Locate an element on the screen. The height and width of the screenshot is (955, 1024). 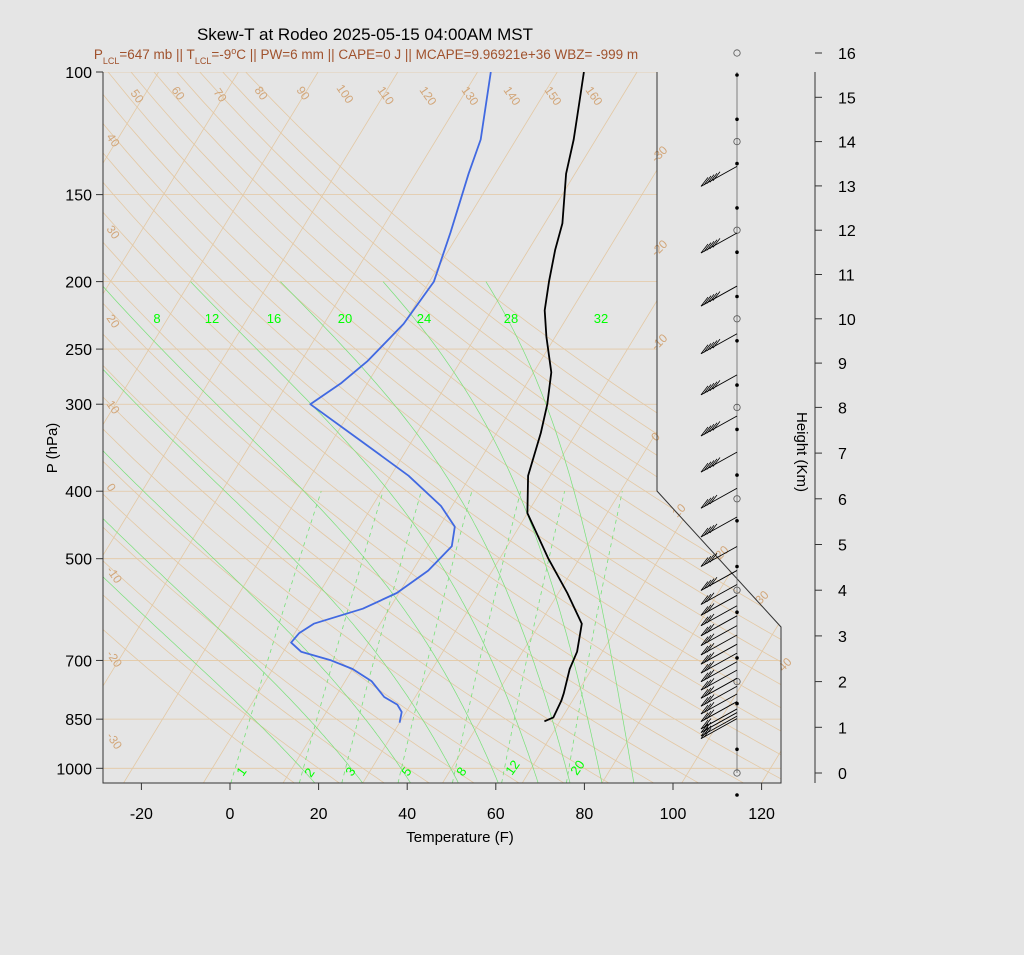
mixing-ratio-line is located at coordinates (435, 637).